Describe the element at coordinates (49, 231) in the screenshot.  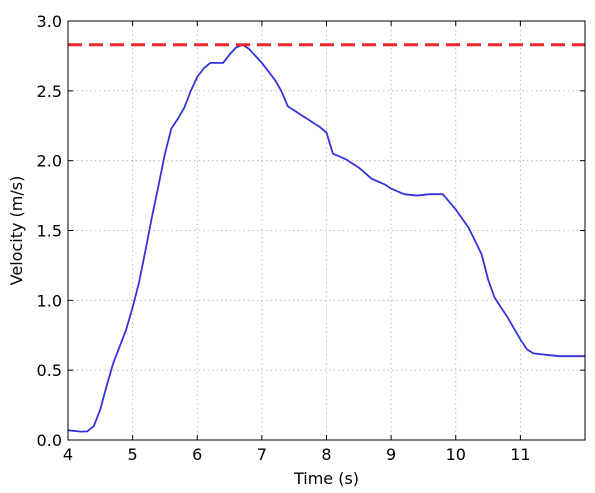
I see `y-tick-label: 1.5` at that location.